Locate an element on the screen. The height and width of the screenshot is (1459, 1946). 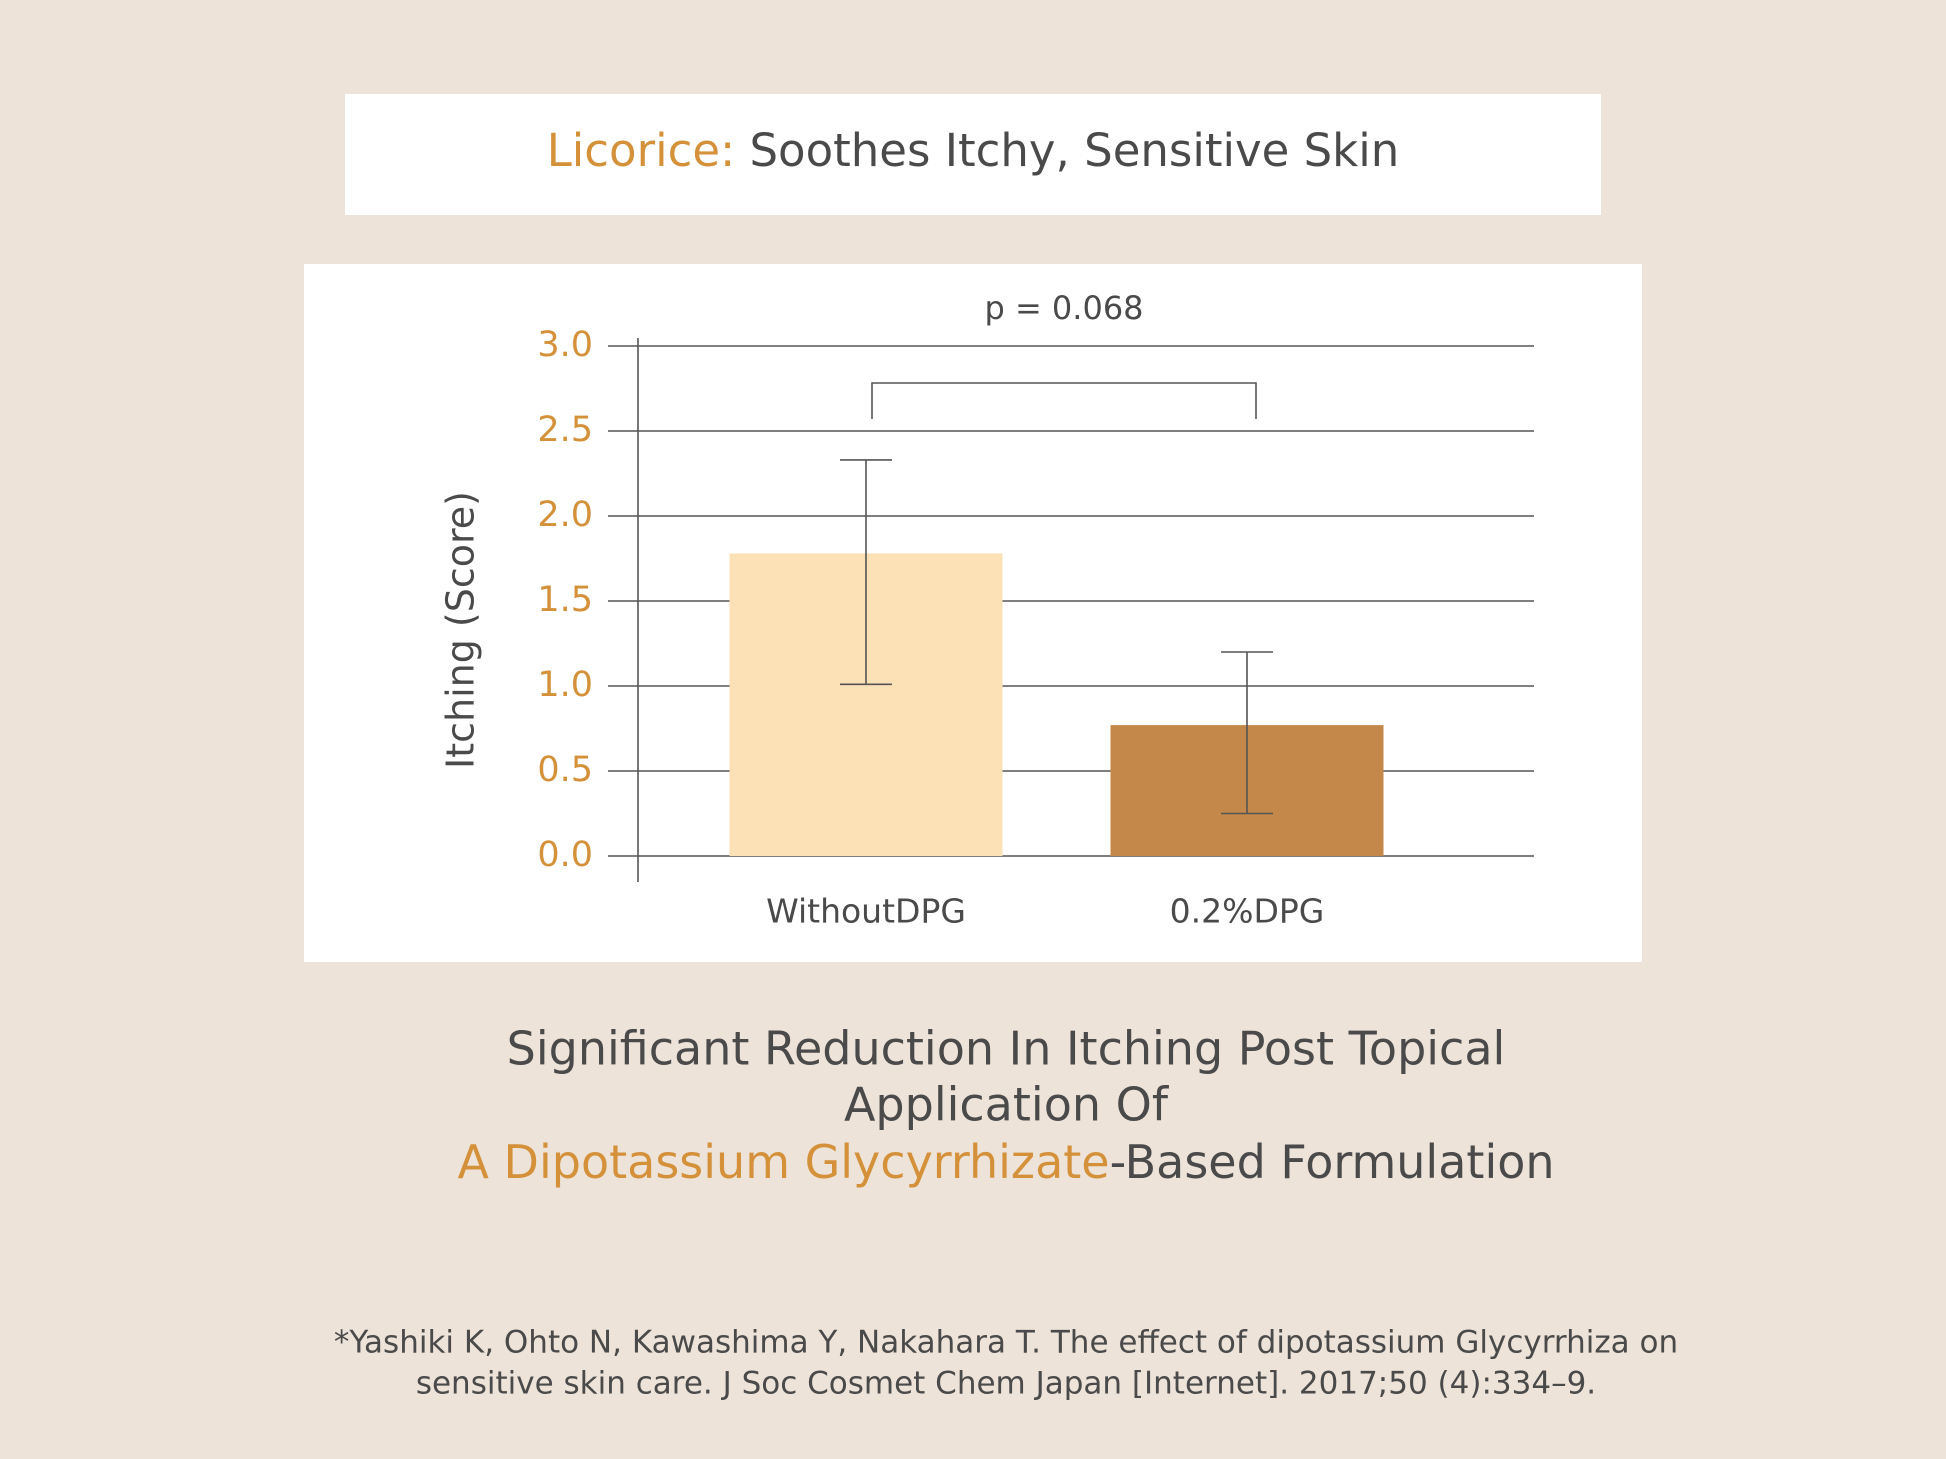
y-tick-label: 1.5 is located at coordinates (565, 600).